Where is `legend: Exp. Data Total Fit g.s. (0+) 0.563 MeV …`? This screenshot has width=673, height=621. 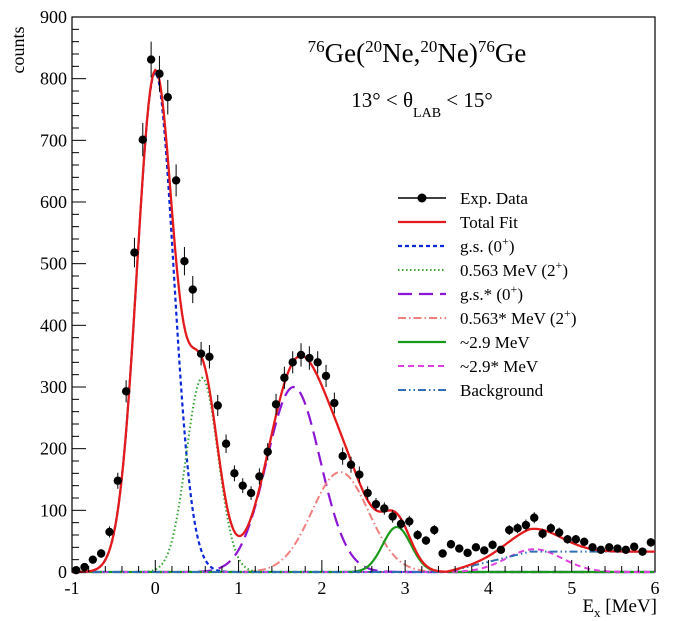 legend: Exp. Data Total Fit g.s. (0+) 0.563 MeV … is located at coordinates (487, 294).